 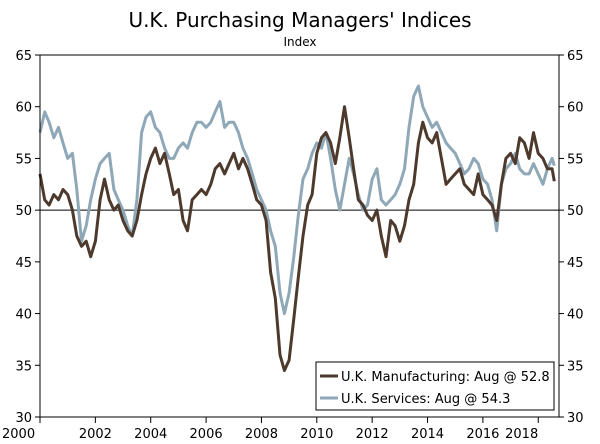 What do you see at coordinates (575, 159) in the screenshot?
I see `y-tick-label-right: 55` at bounding box center [575, 159].